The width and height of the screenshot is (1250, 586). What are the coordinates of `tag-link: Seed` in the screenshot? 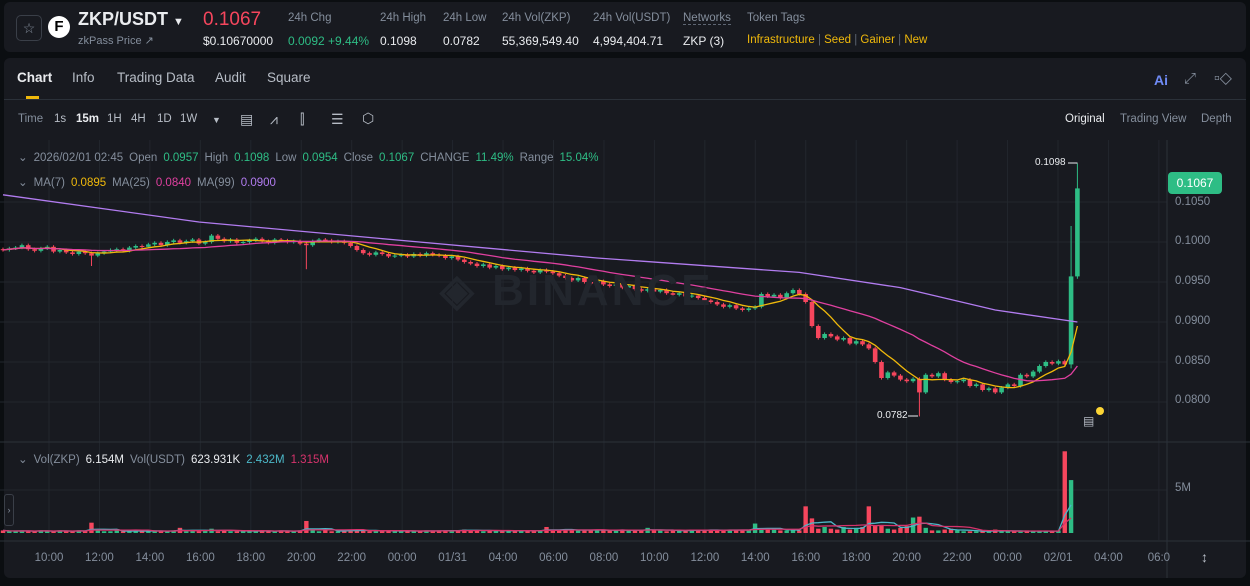 It's located at (837, 40).